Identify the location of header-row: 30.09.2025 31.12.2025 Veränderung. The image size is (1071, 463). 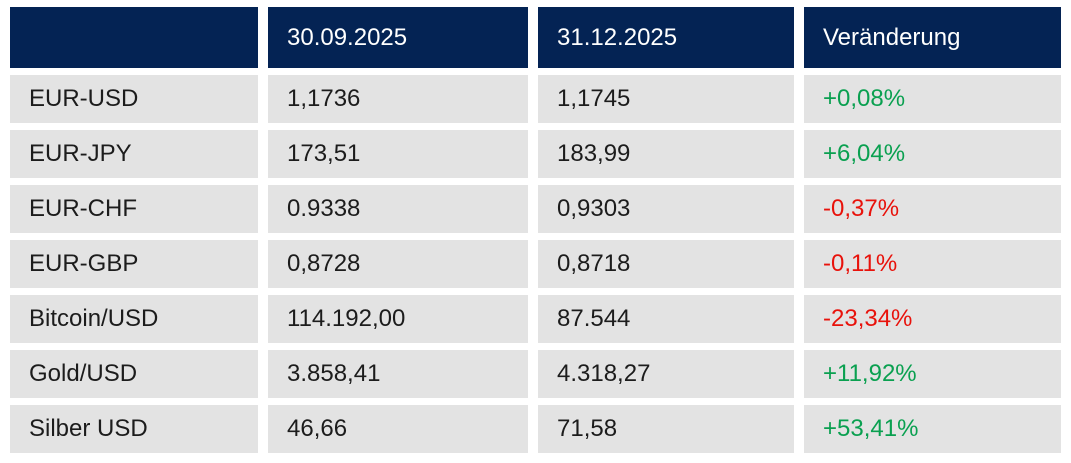
(535, 37).